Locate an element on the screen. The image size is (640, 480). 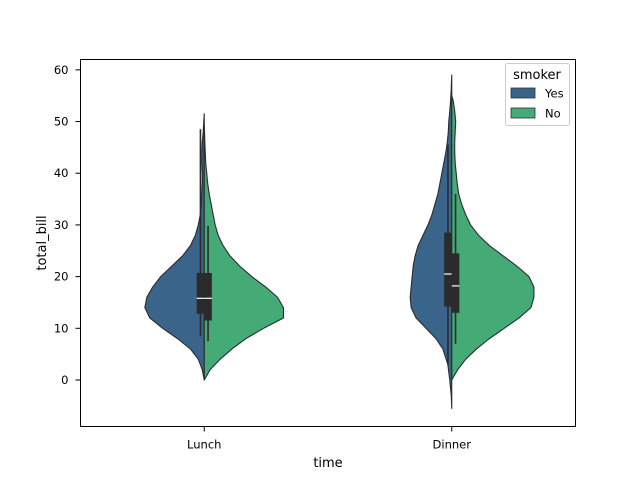
x-tick-label-lunch: Lunch is located at coordinates (204, 445).